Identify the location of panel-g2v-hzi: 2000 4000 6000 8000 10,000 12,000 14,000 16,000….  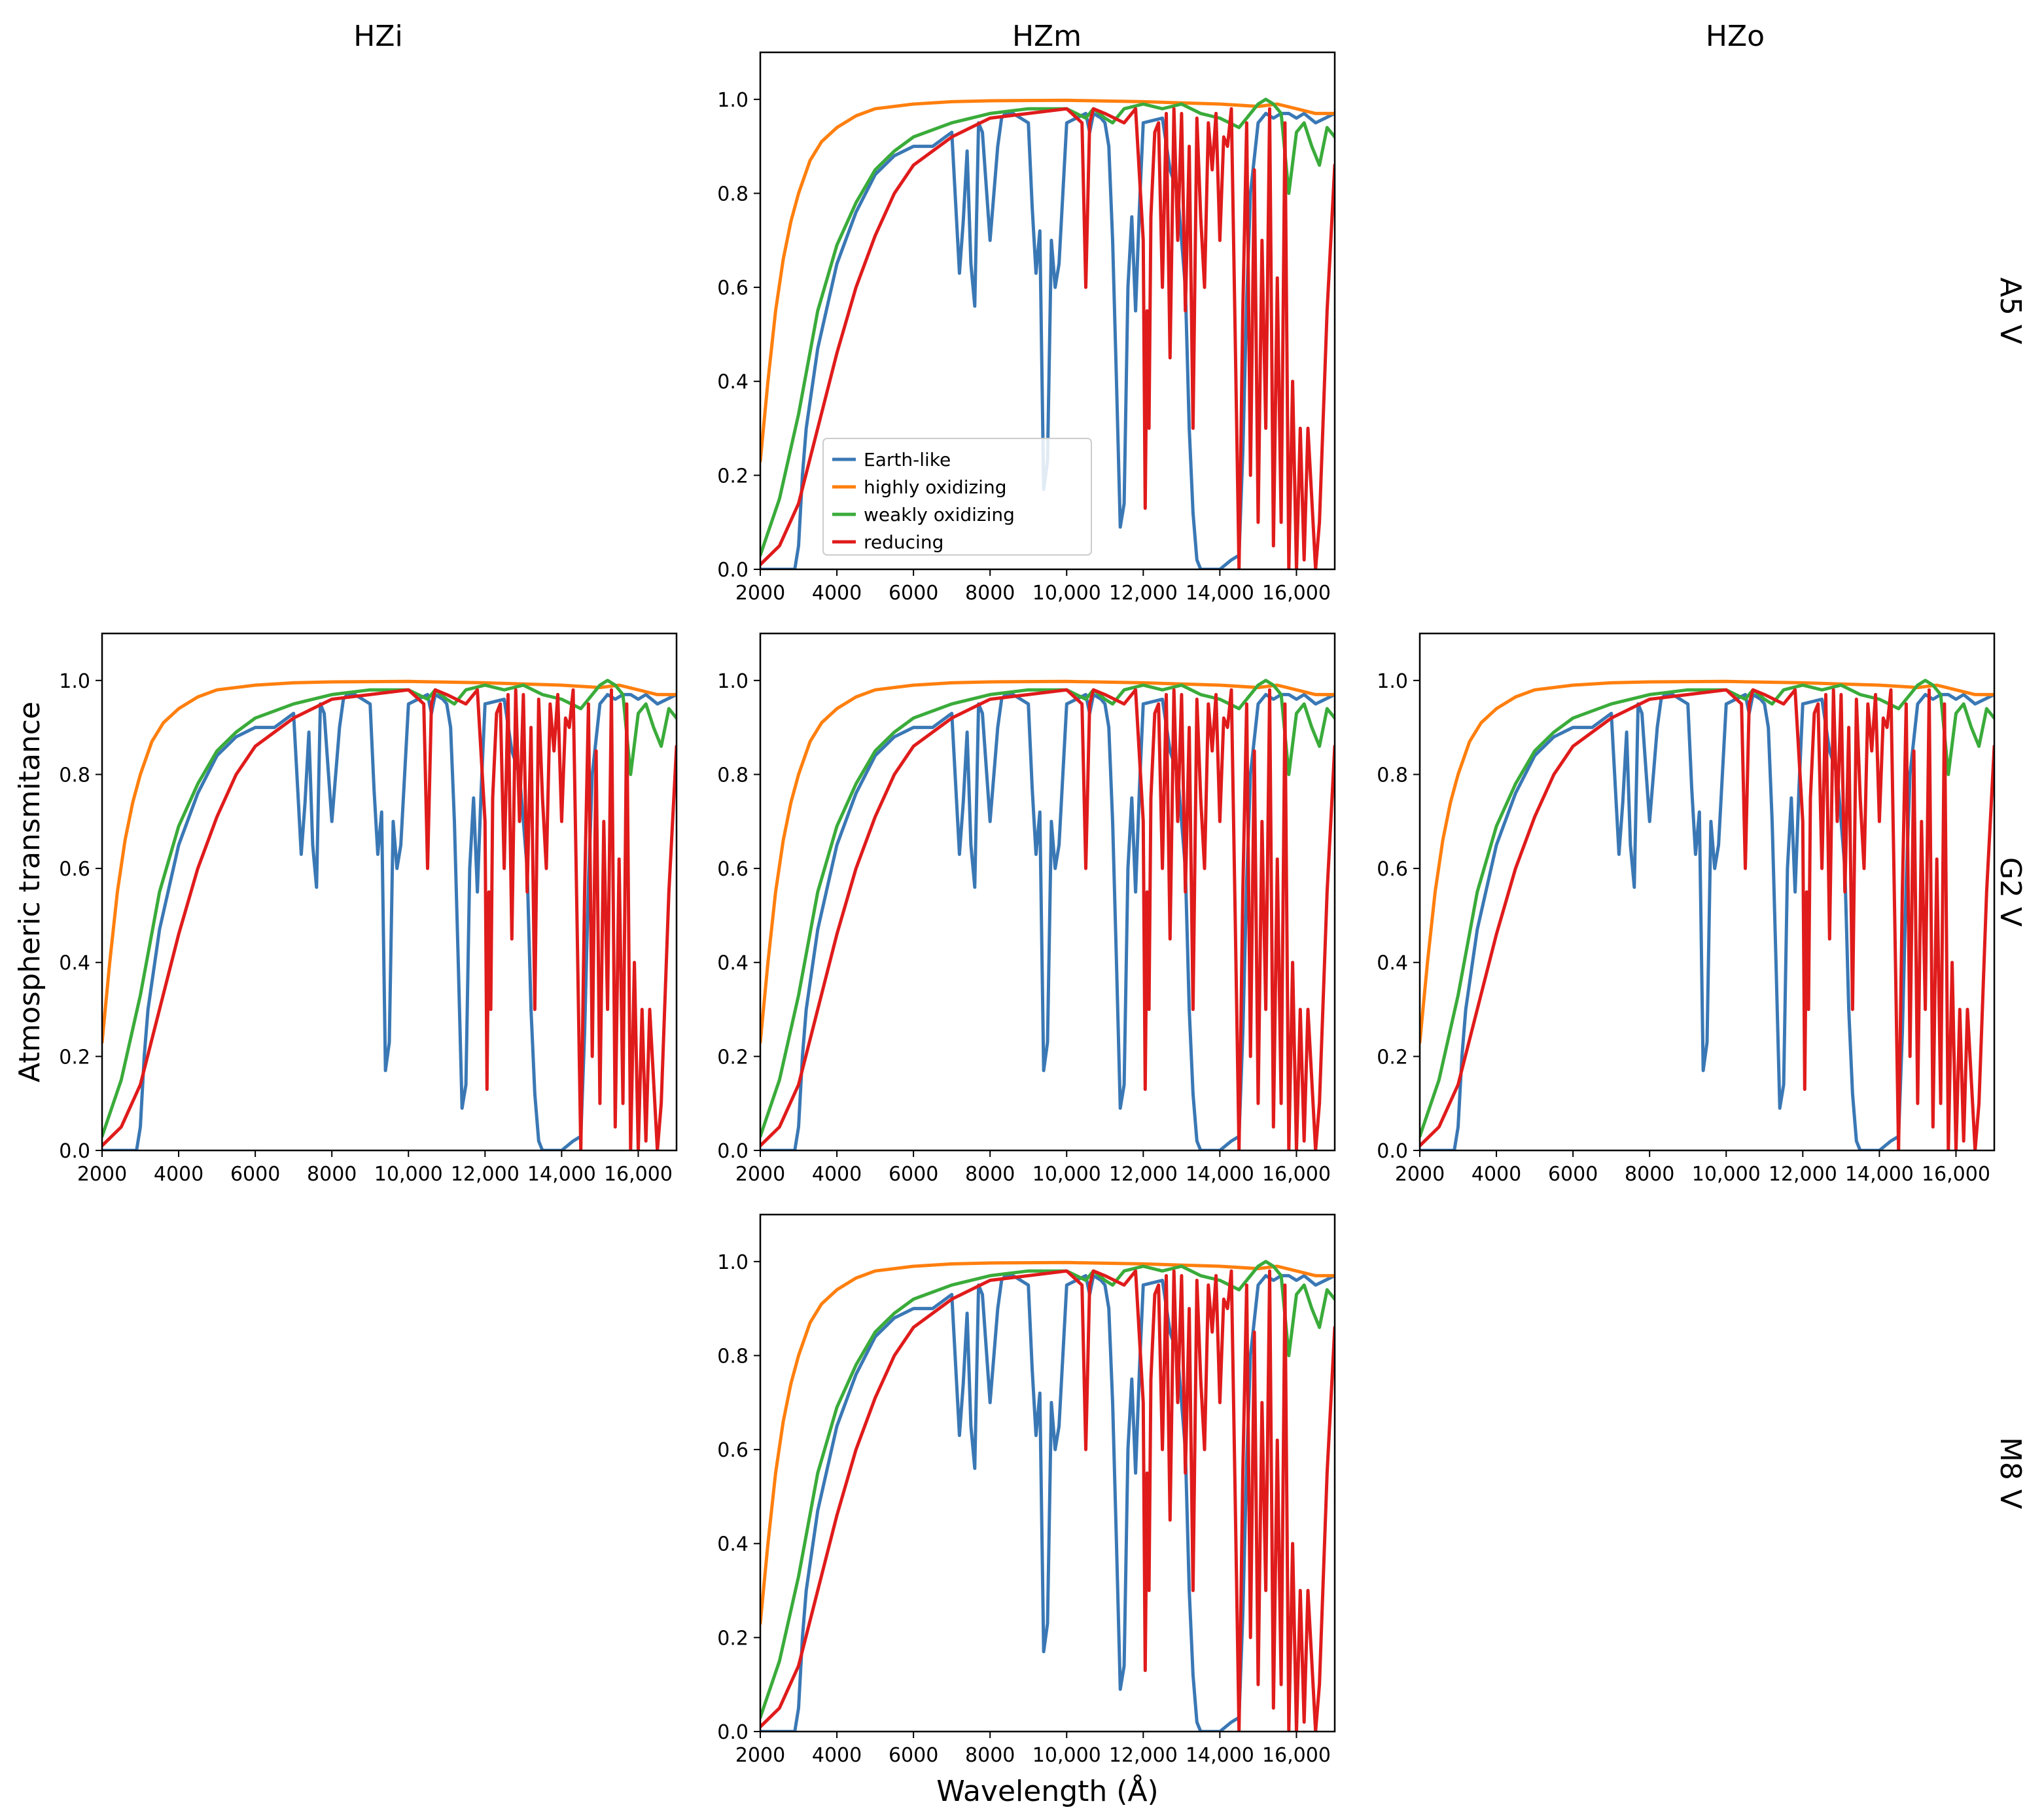
(368, 909).